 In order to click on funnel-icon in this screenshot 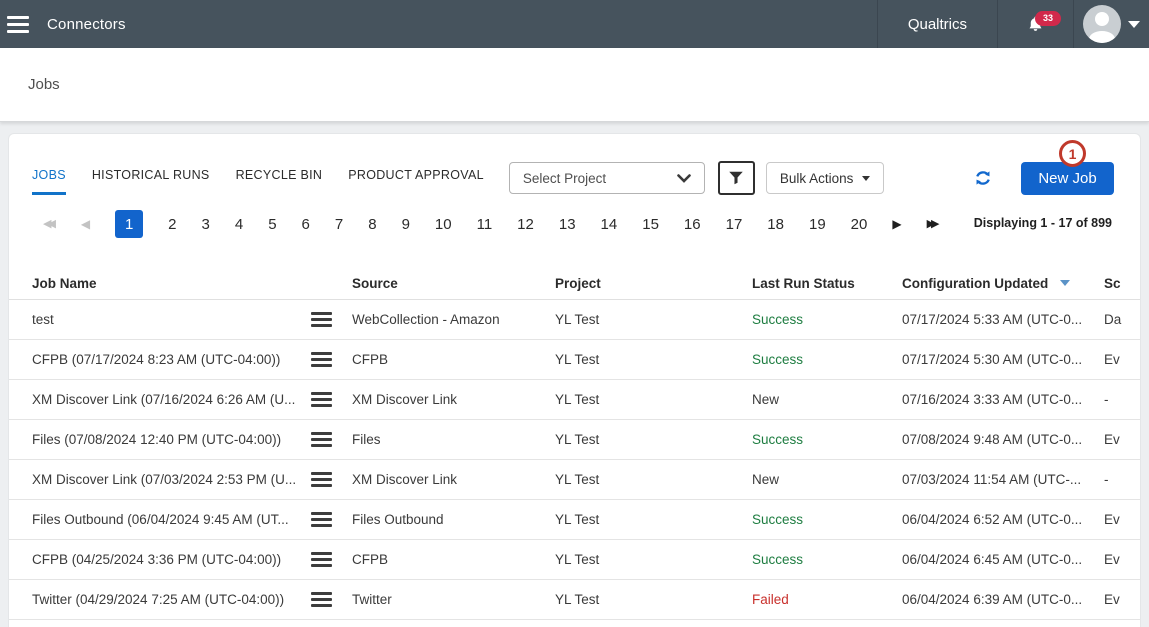, I will do `click(736, 178)`.